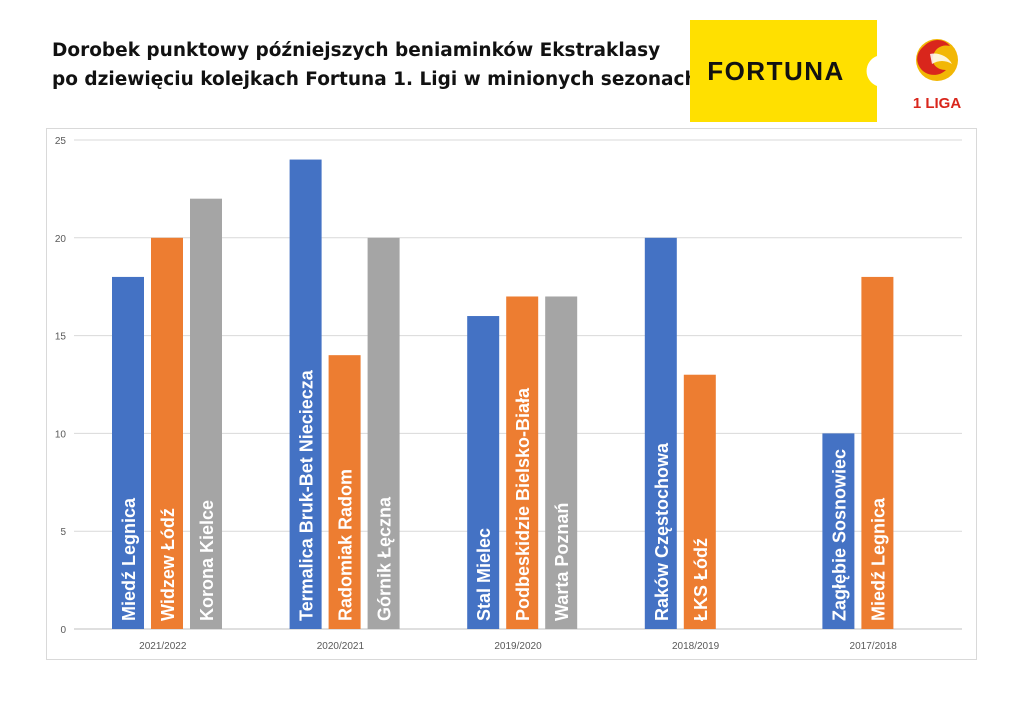  What do you see at coordinates (163, 646) in the screenshot?
I see `x-category-label: 2021/2022` at bounding box center [163, 646].